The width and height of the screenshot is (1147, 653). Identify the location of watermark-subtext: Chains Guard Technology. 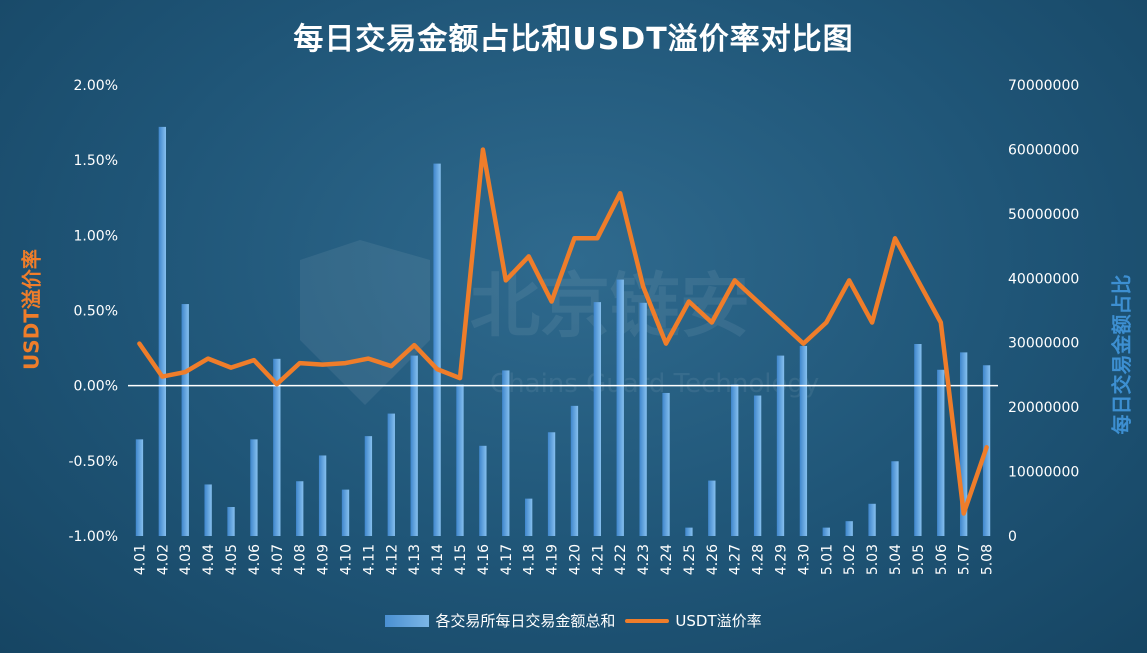
(654, 384).